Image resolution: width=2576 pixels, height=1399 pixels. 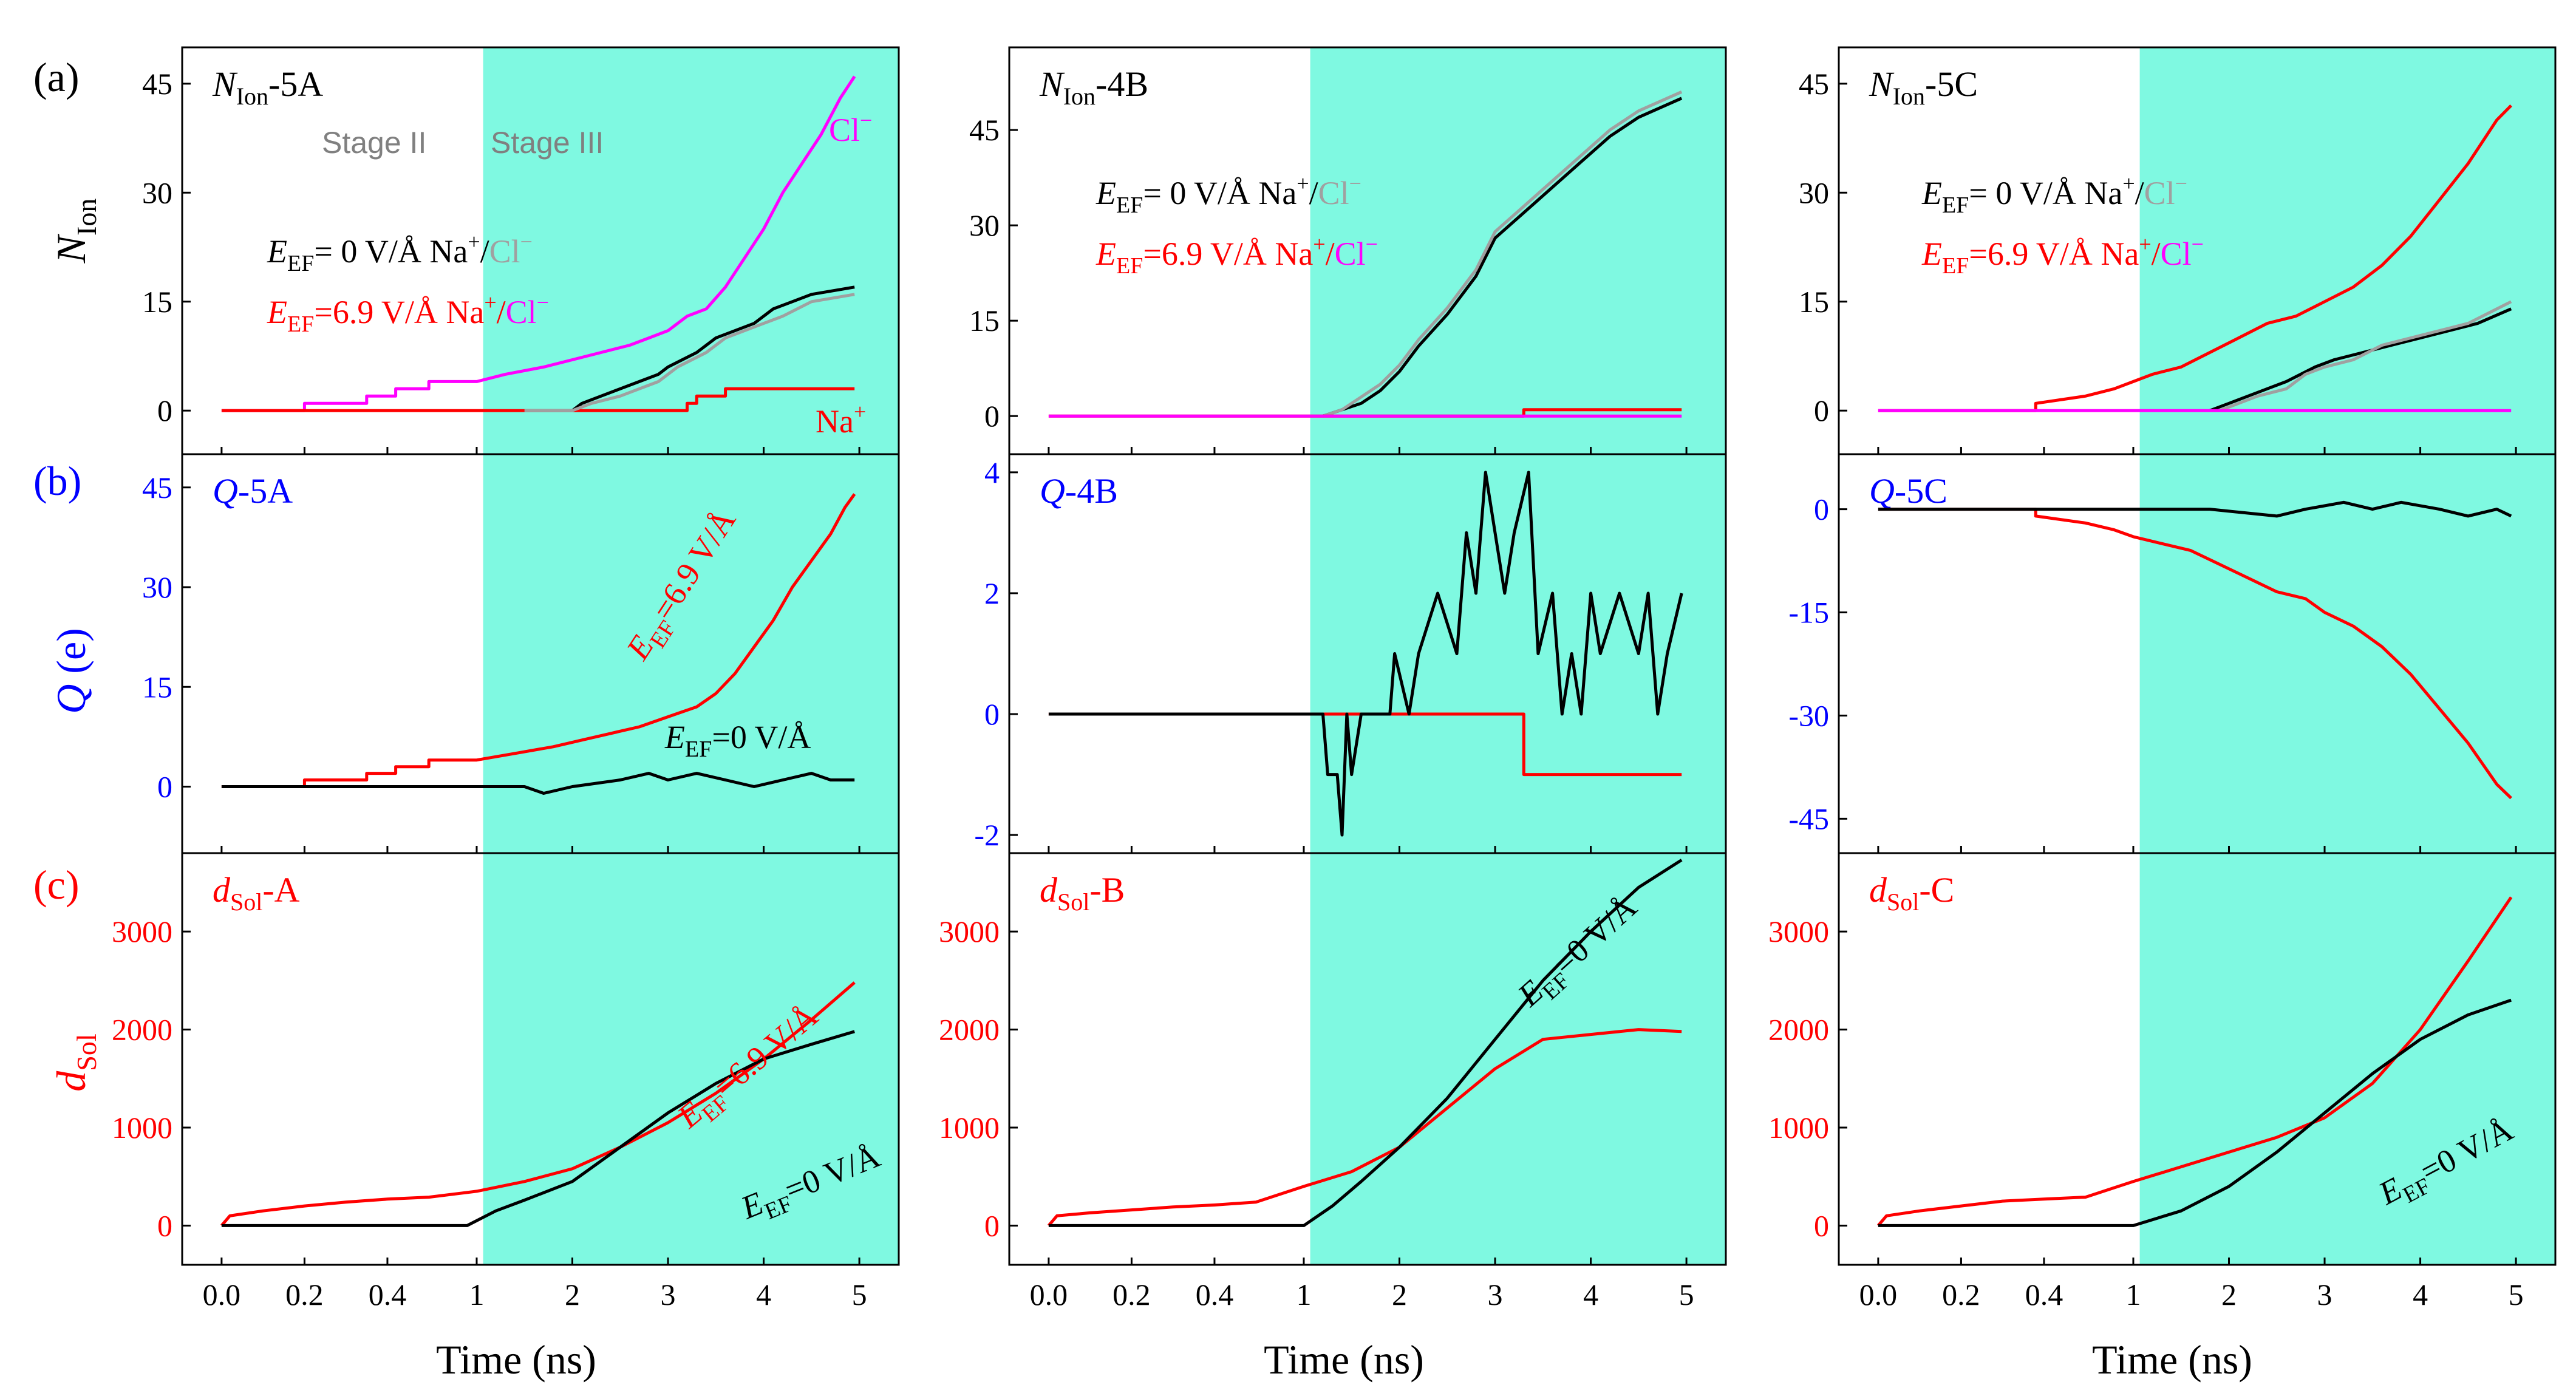 I want to click on panel-title: dSol-B, so click(x=1082, y=893).